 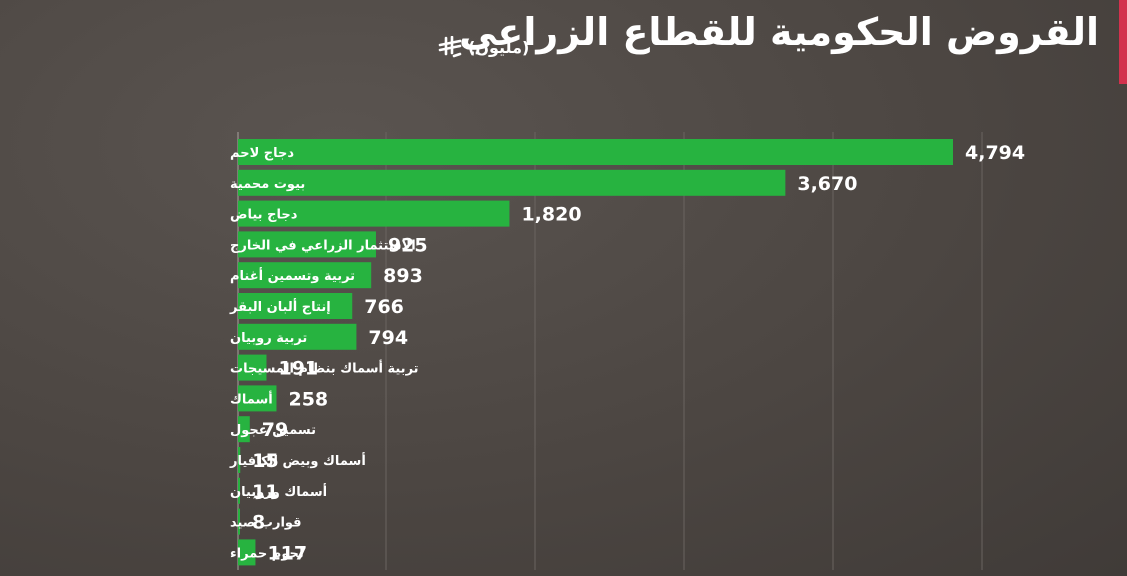 I want to click on category-label: تربية أسماك بنظام المسيجات, so click(x=324, y=368).